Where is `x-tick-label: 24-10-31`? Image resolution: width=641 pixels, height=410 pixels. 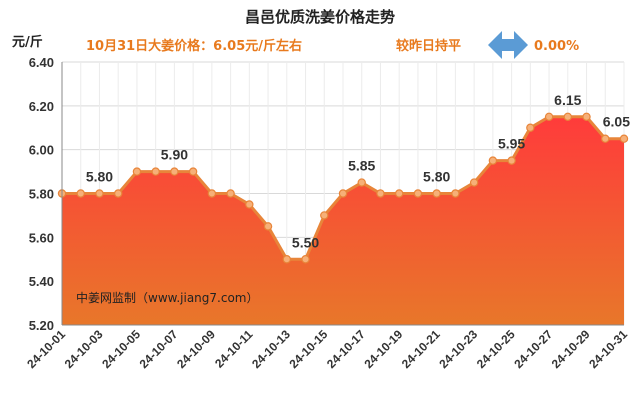
x-tick-label: 24-10-31 is located at coordinates (608, 349).